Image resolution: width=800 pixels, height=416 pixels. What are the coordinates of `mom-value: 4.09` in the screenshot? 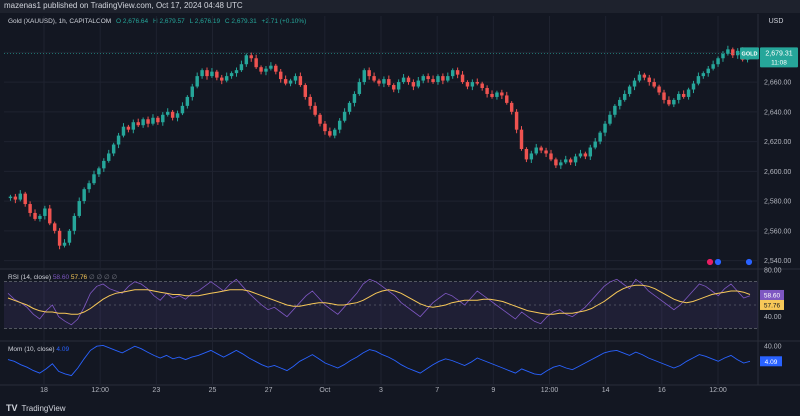 It's located at (63, 349).